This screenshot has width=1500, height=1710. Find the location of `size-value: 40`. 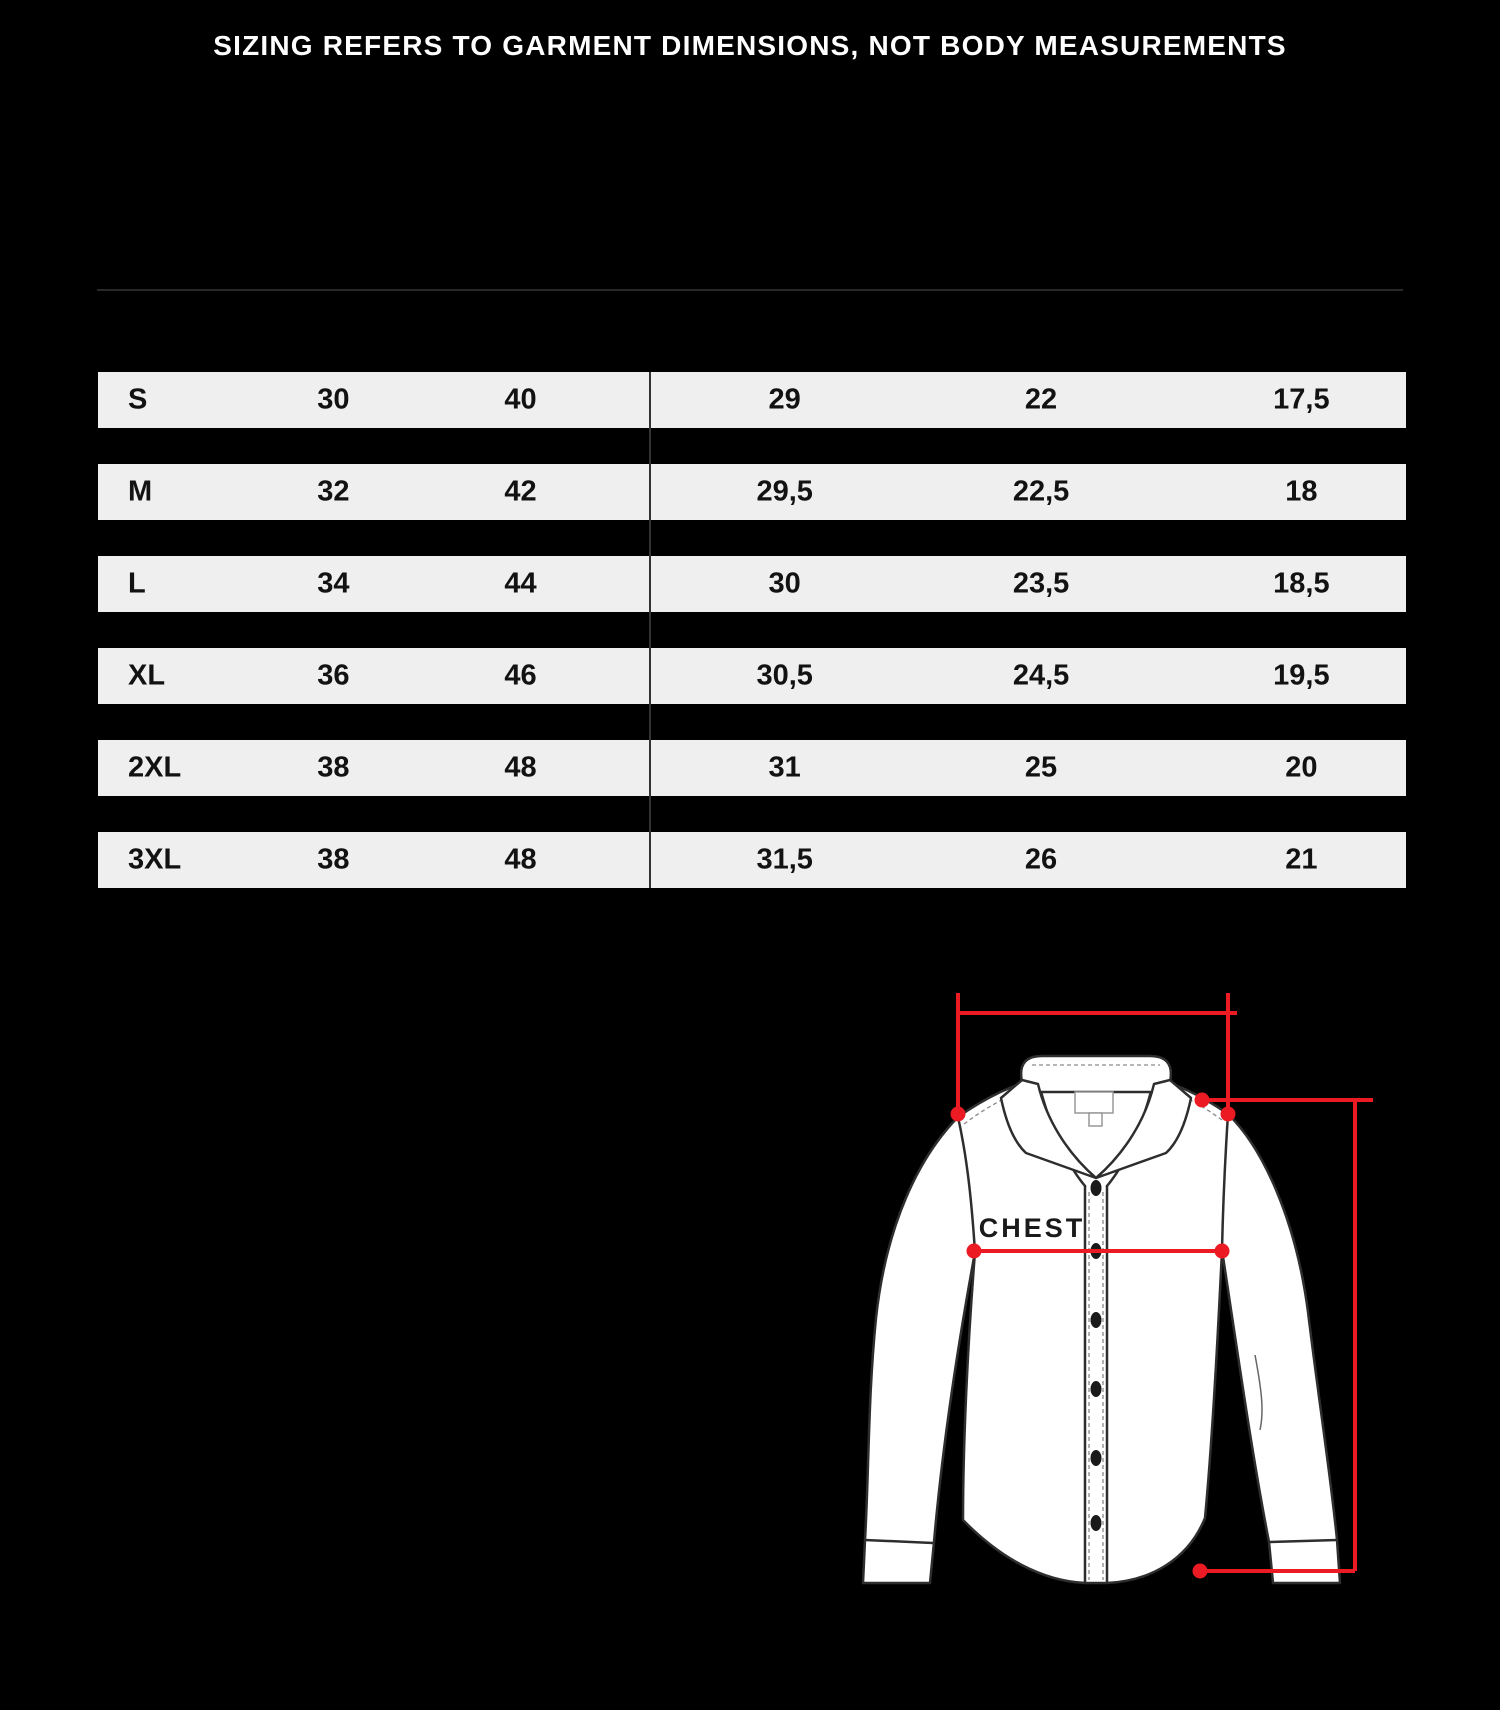

size-value: 40 is located at coordinates (520, 399).